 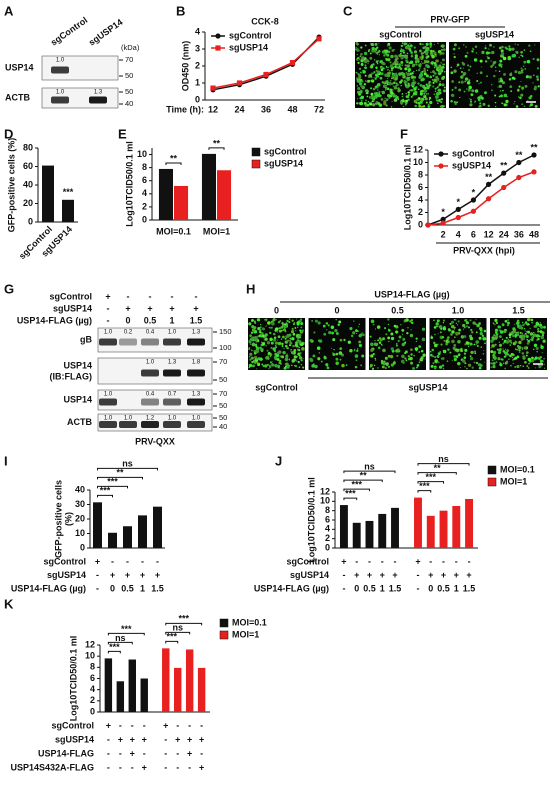 What do you see at coordinates (77, 365) in the screenshot?
I see `row-label: USP14` at bounding box center [77, 365].